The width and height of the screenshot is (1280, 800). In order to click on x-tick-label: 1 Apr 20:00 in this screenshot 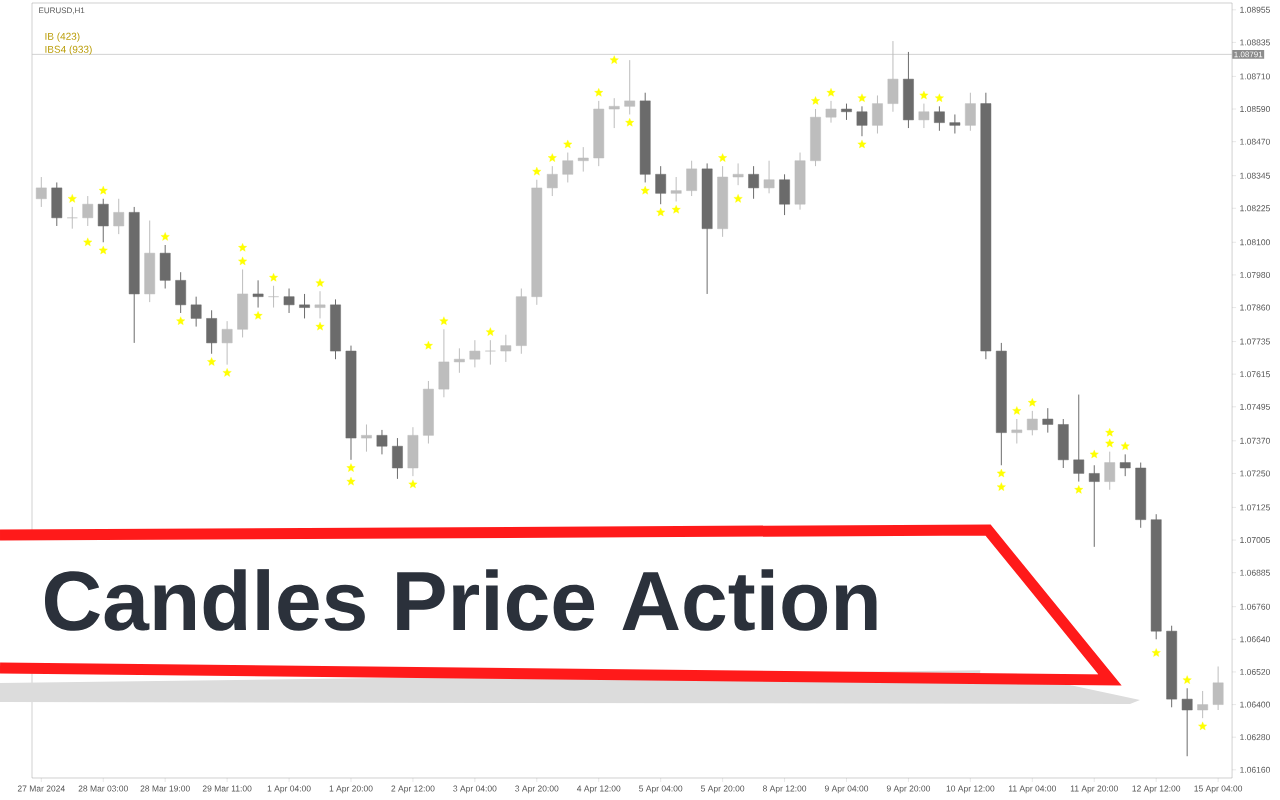, I will do `click(351, 789)`.